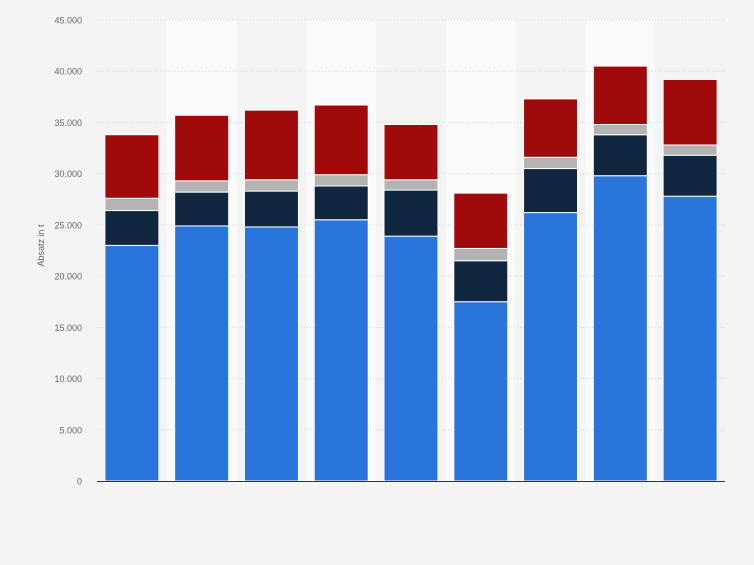 The width and height of the screenshot is (754, 565). What do you see at coordinates (68, 21) in the screenshot?
I see `y-tick-label: 45.000` at bounding box center [68, 21].